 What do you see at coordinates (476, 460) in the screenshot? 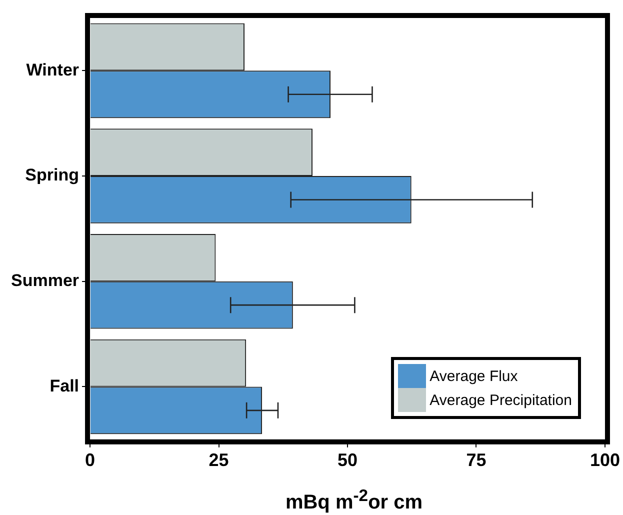
I see `x-tick-label: 75` at bounding box center [476, 460].